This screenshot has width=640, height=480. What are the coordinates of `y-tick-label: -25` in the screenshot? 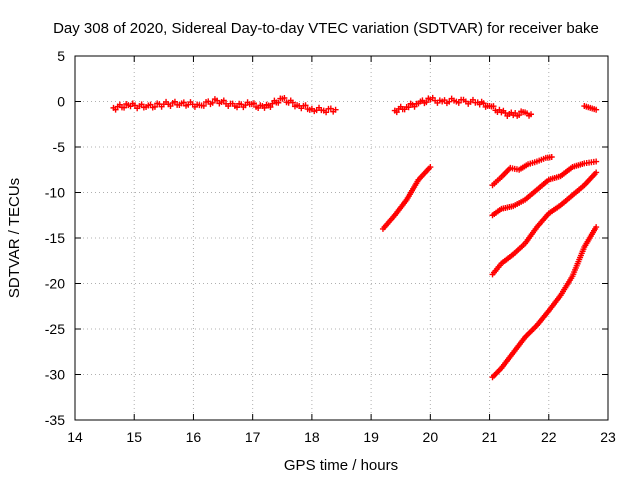 It's located at (55, 329).